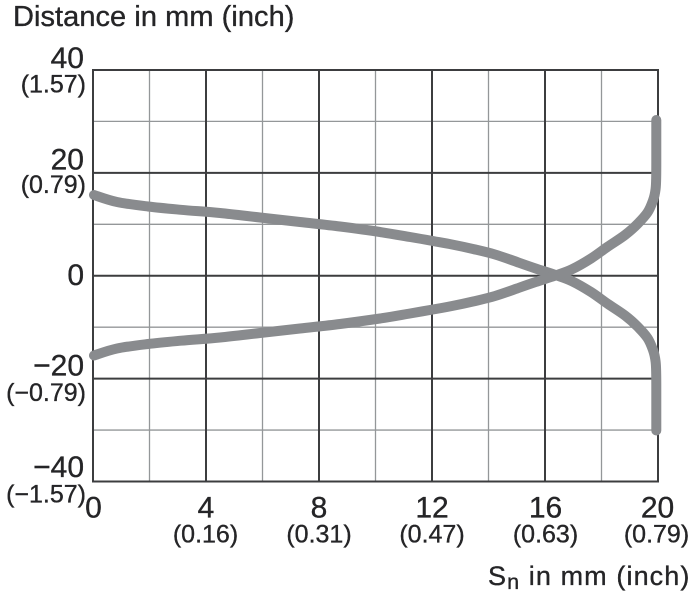 The height and width of the screenshot is (600, 691). What do you see at coordinates (58, 467) in the screenshot?
I see `svg-text: −40` at bounding box center [58, 467].